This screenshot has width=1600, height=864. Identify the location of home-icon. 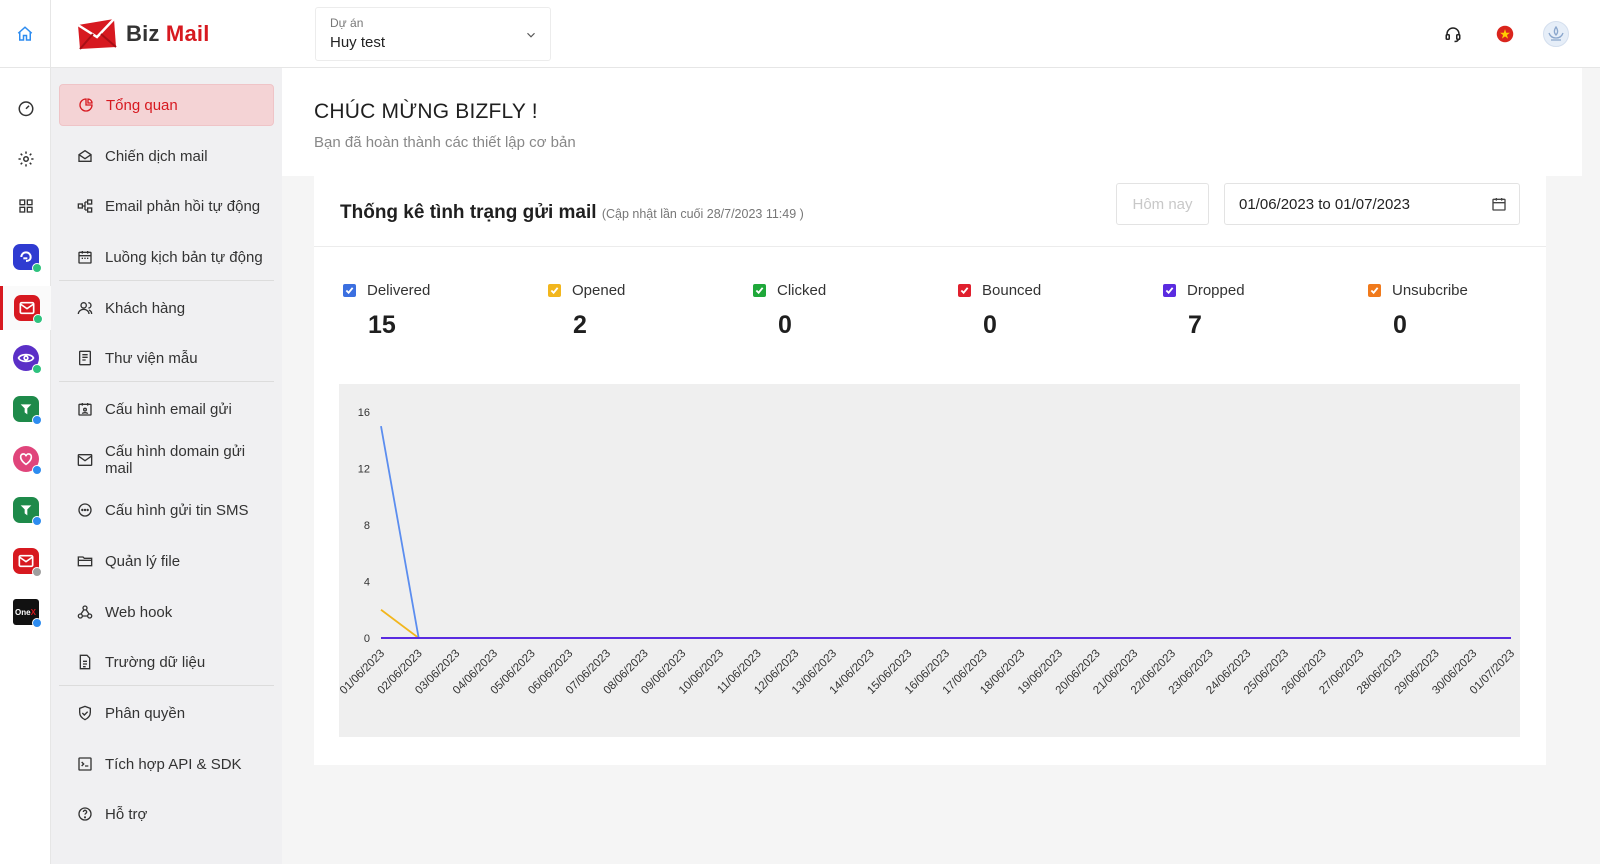
(25, 33).